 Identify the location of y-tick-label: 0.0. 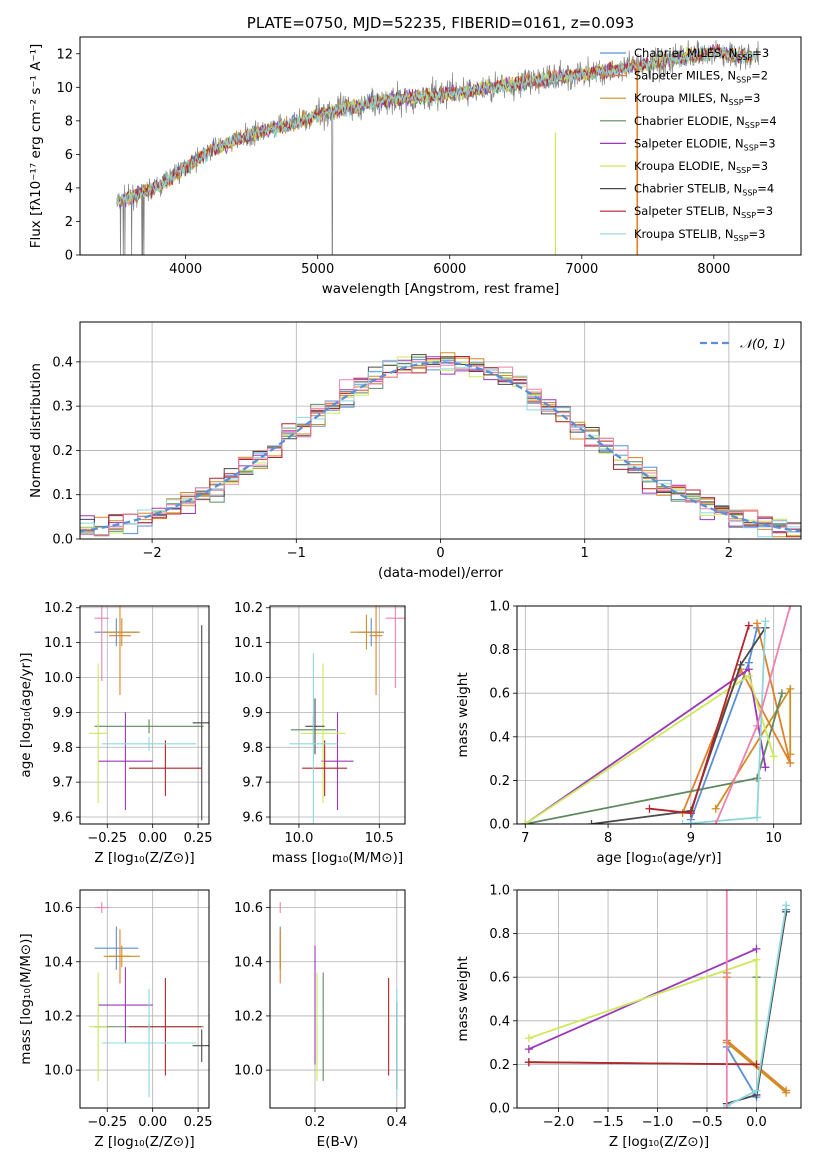
(499, 1109).